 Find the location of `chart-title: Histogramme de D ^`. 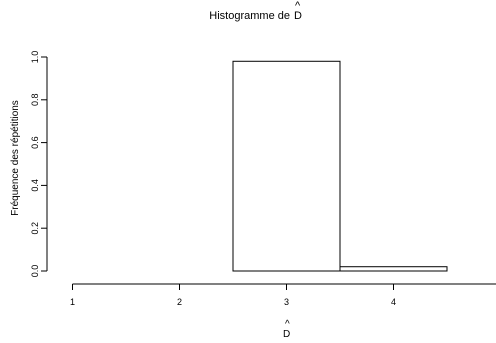

chart-title: Histogramme de D ^ is located at coordinates (255, 11).